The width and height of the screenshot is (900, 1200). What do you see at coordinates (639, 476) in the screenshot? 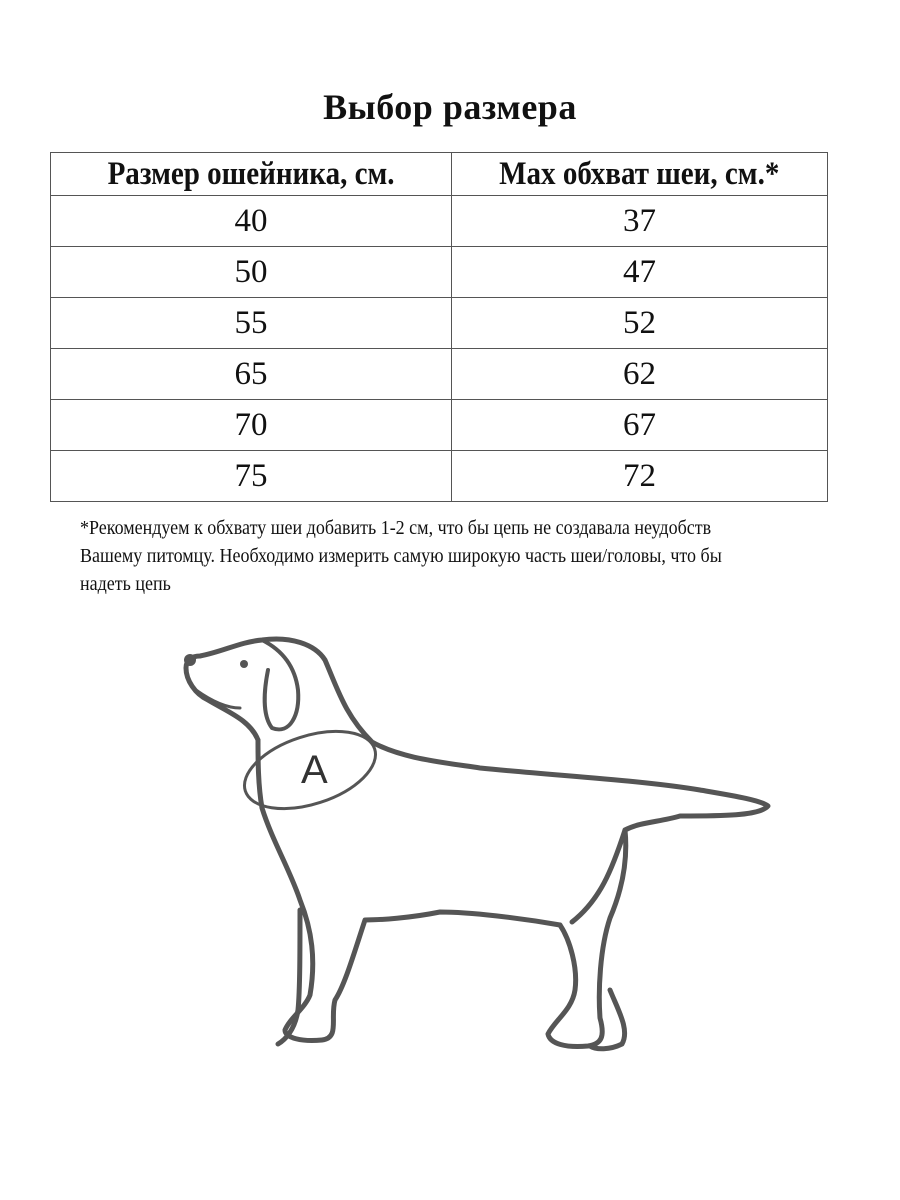
I see `cell: 72` at bounding box center [639, 476].